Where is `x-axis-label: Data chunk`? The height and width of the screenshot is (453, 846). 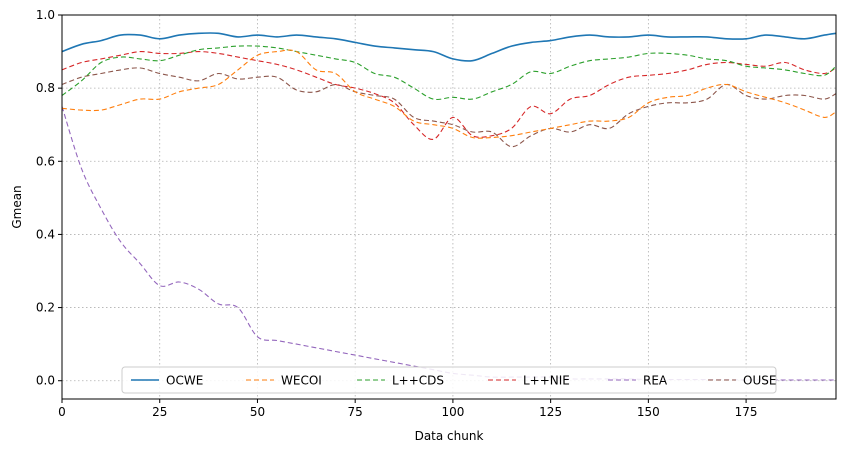
x-axis-label: Data chunk is located at coordinates (449, 436).